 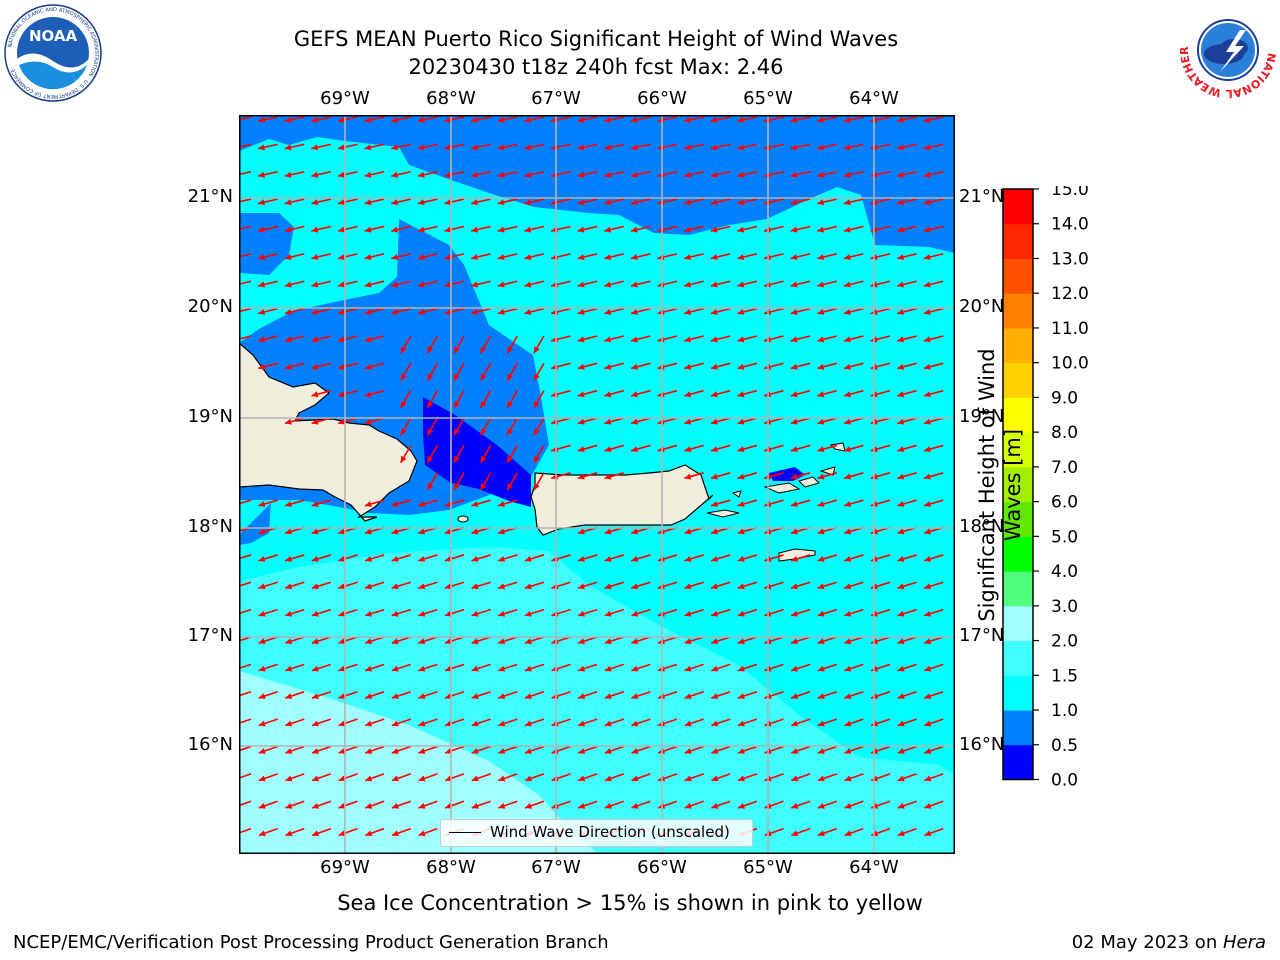 What do you see at coordinates (662, 98) in the screenshot?
I see `lon-label-top-66w: 66°W` at bounding box center [662, 98].